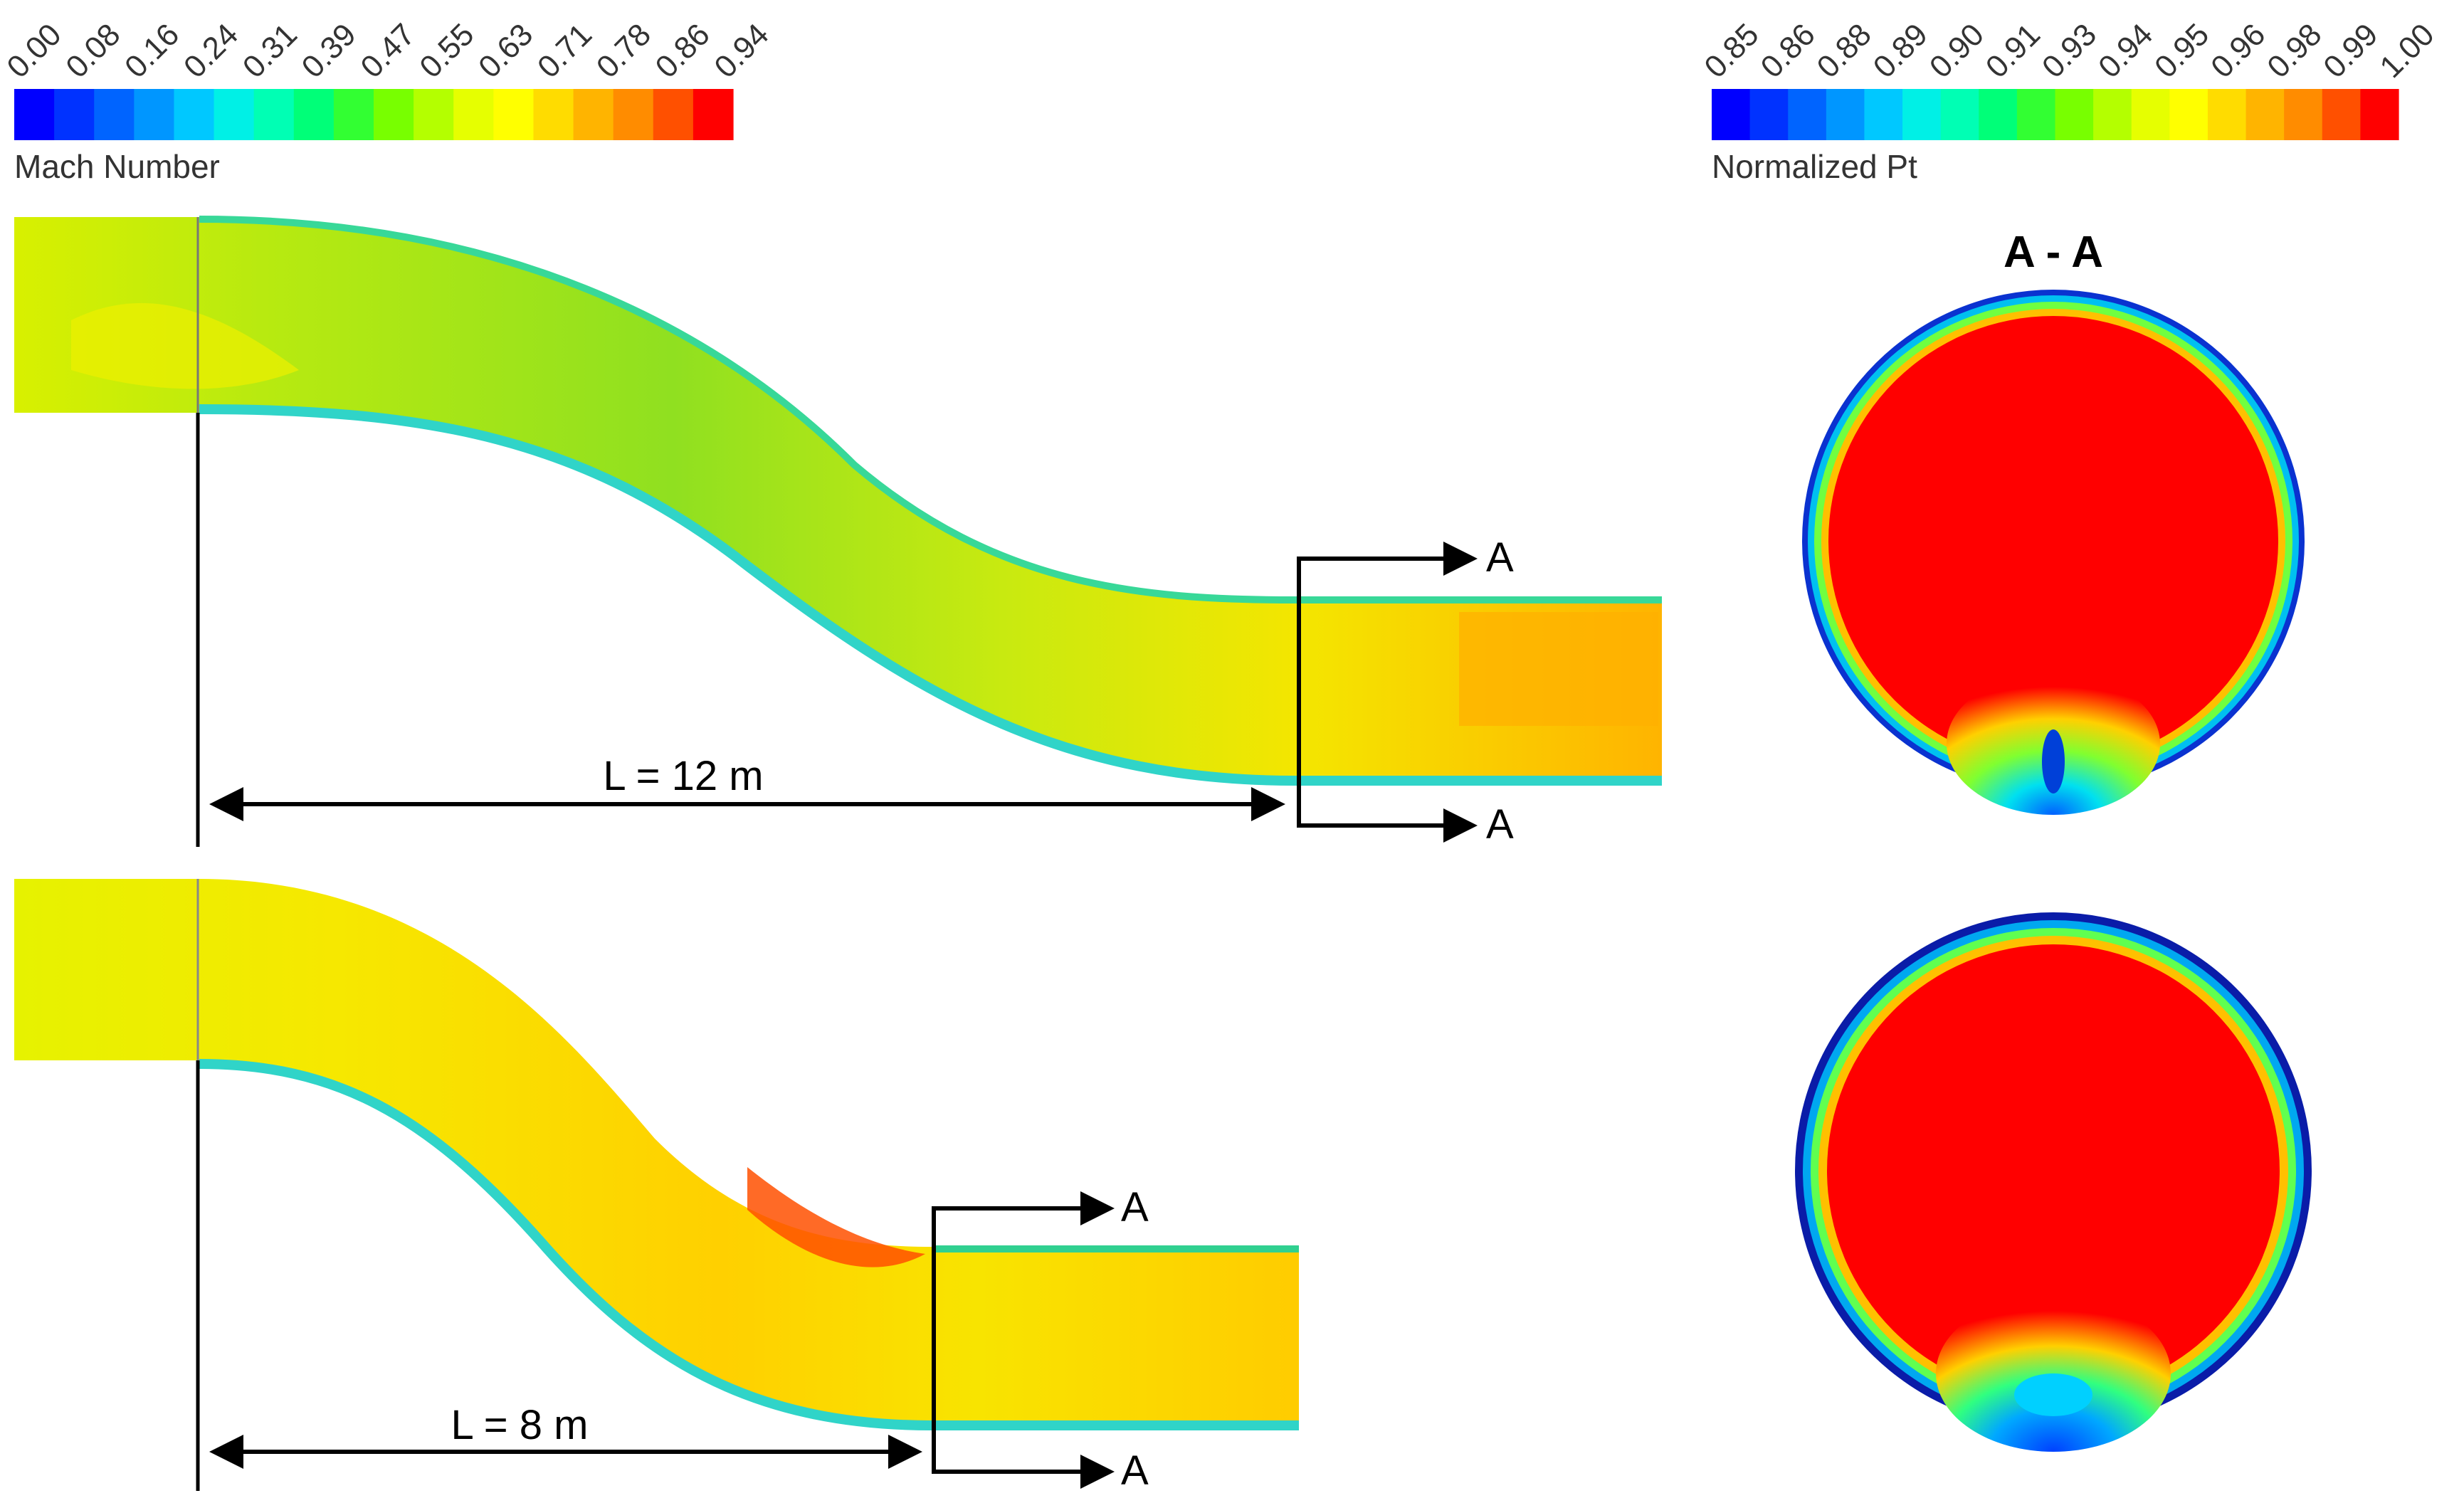  Describe the element at coordinates (152, 51) in the screenshot. I see `mach-tick-label: 0.16` at that location.